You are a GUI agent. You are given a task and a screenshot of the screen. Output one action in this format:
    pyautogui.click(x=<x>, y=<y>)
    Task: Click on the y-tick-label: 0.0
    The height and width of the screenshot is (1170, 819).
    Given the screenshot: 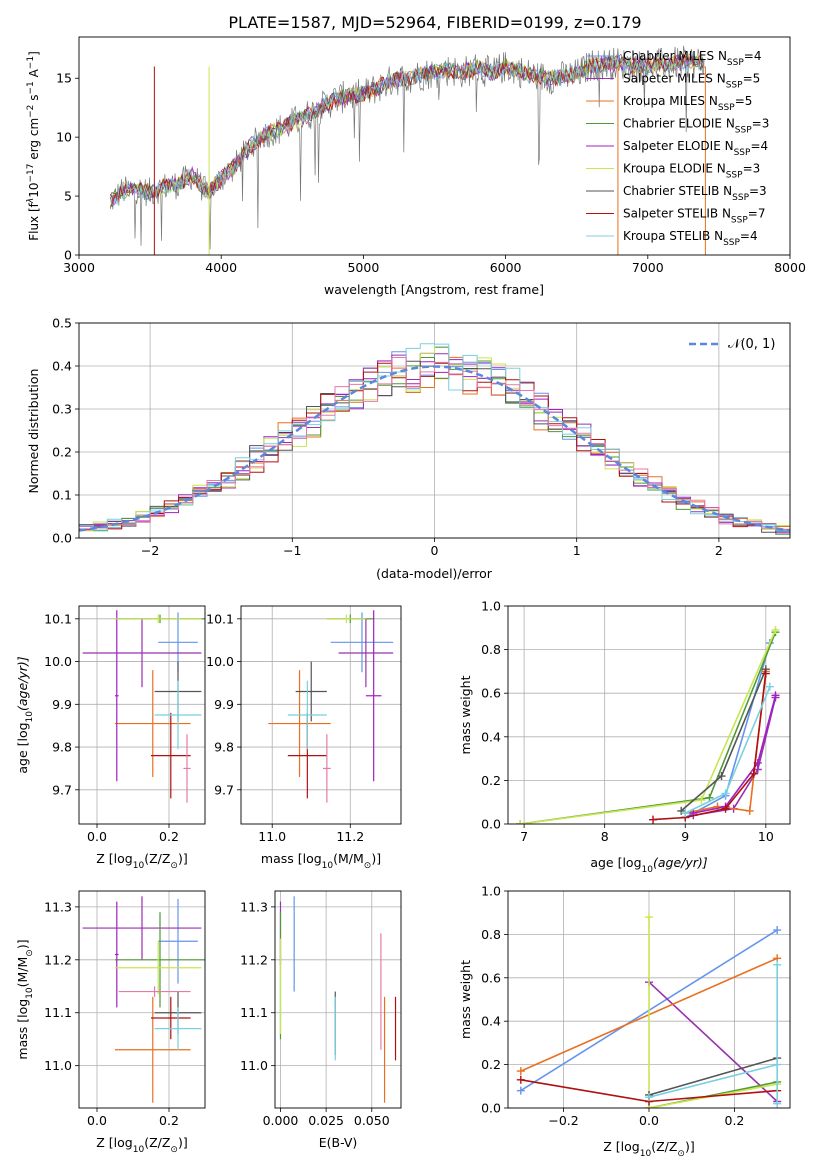 What is the action you would take?
    pyautogui.click(x=491, y=824)
    